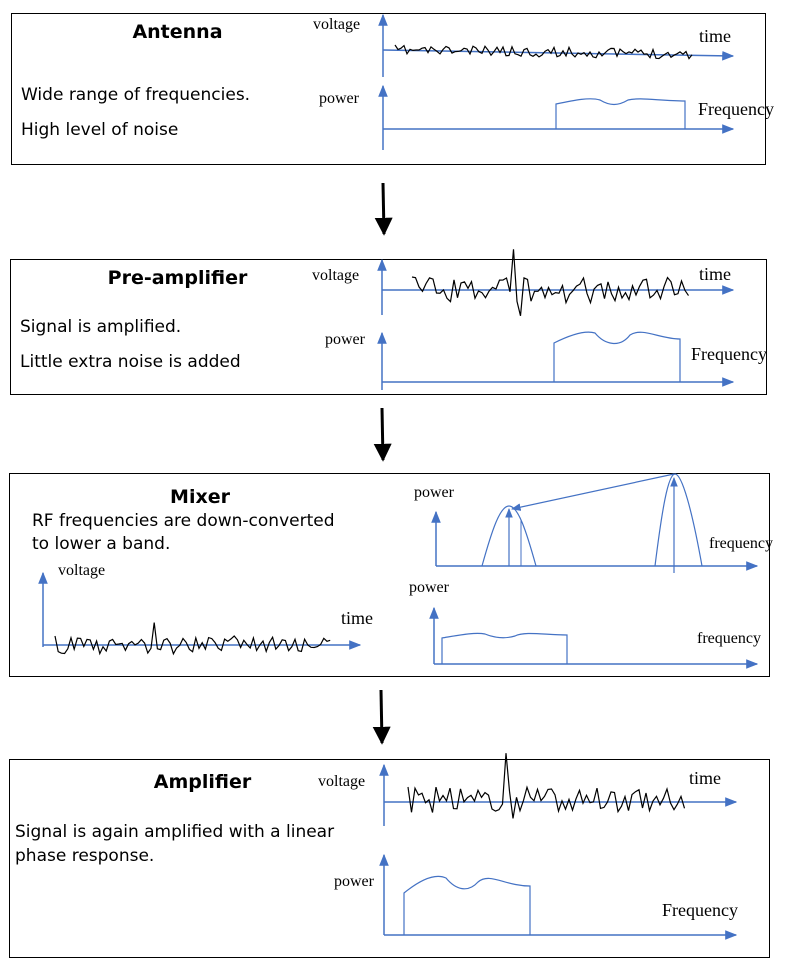  Describe the element at coordinates (177, 32) in the screenshot. I see `antenna-title: Antenna` at that location.